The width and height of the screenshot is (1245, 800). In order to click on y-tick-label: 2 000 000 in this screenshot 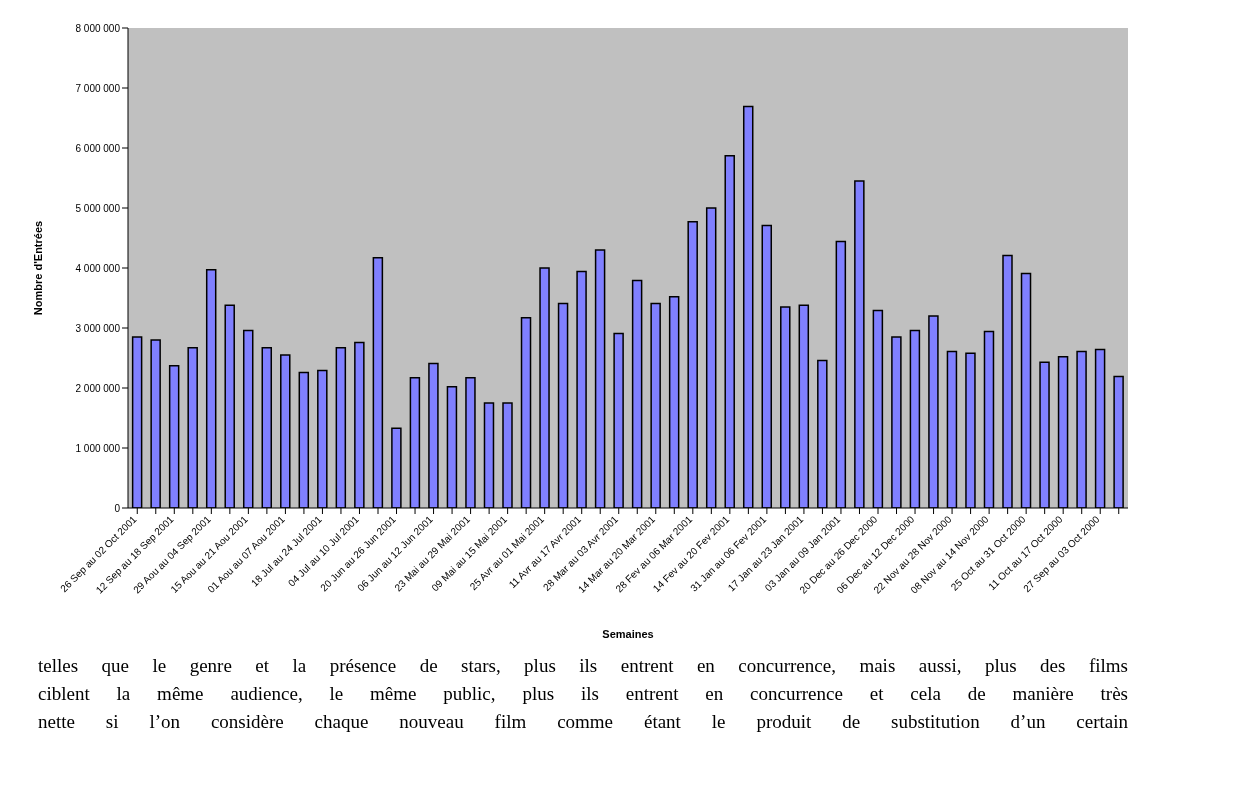, I will do `click(98, 388)`.